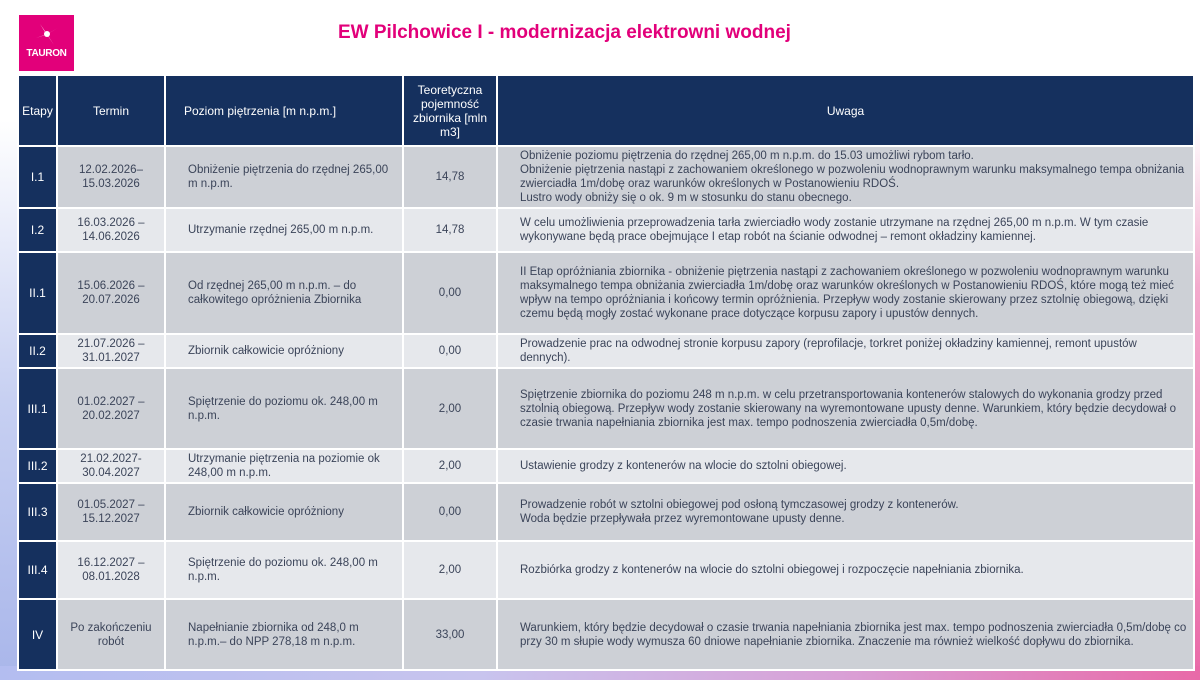 This screenshot has height=680, width=1200. Describe the element at coordinates (845, 110) in the screenshot. I see `header-uwaga: Uwaga` at that location.